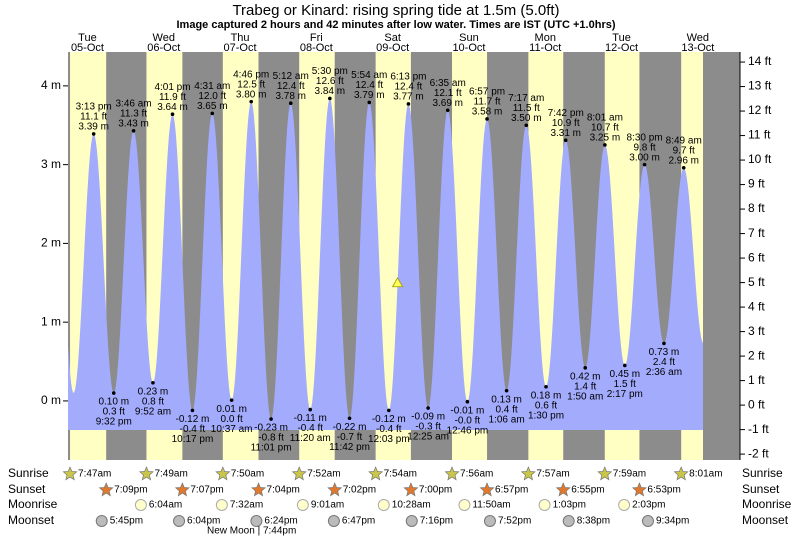 Image resolution: width=793 pixels, height=538 pixels. I want to click on day-name: Tue, so click(87, 38).